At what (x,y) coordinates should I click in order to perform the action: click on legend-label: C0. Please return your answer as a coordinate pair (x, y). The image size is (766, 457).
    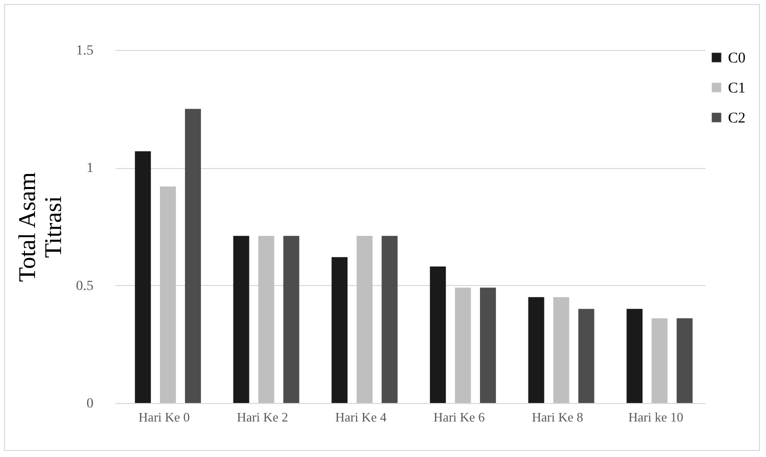
    Looking at the image, I should click on (737, 58).